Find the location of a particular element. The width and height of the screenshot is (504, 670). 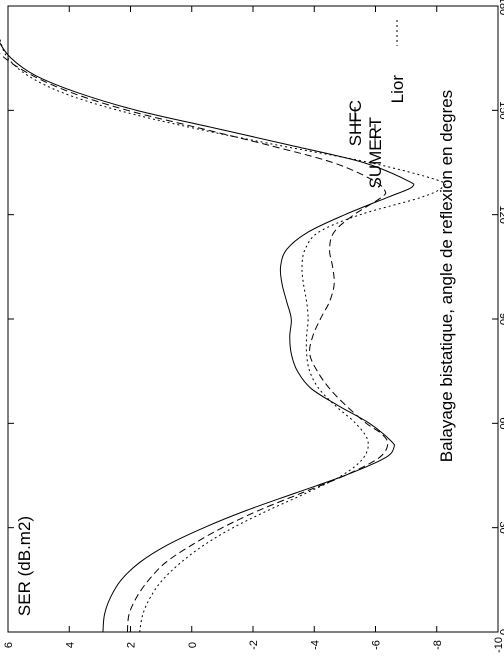

legend-label-sumert: SUMERT is located at coordinates (375, 152).